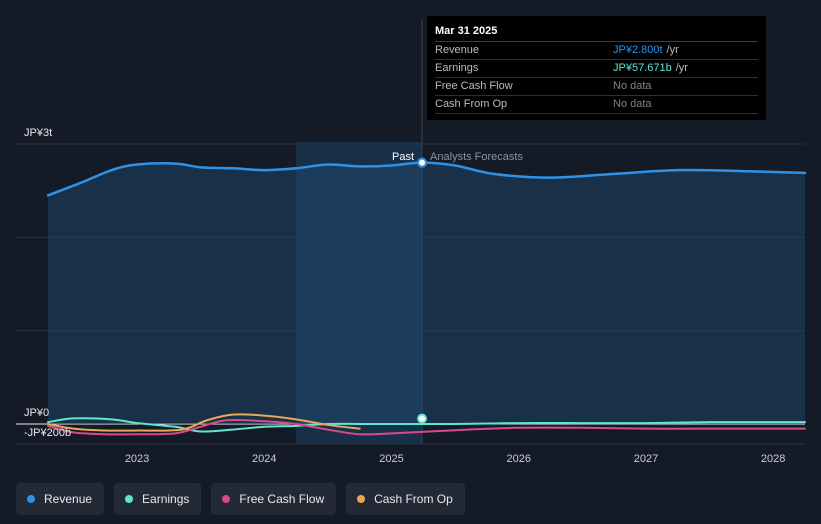 The image size is (821, 524). Describe the element at coordinates (36, 413) in the screenshot. I see `y-label-zero: JP¥0` at that location.